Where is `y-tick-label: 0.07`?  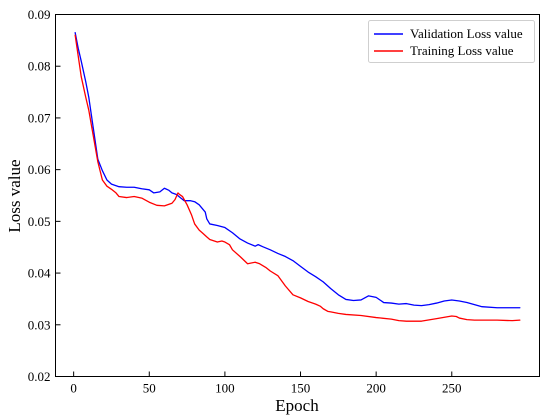 y-tick-label: 0.07 is located at coordinates (39, 117).